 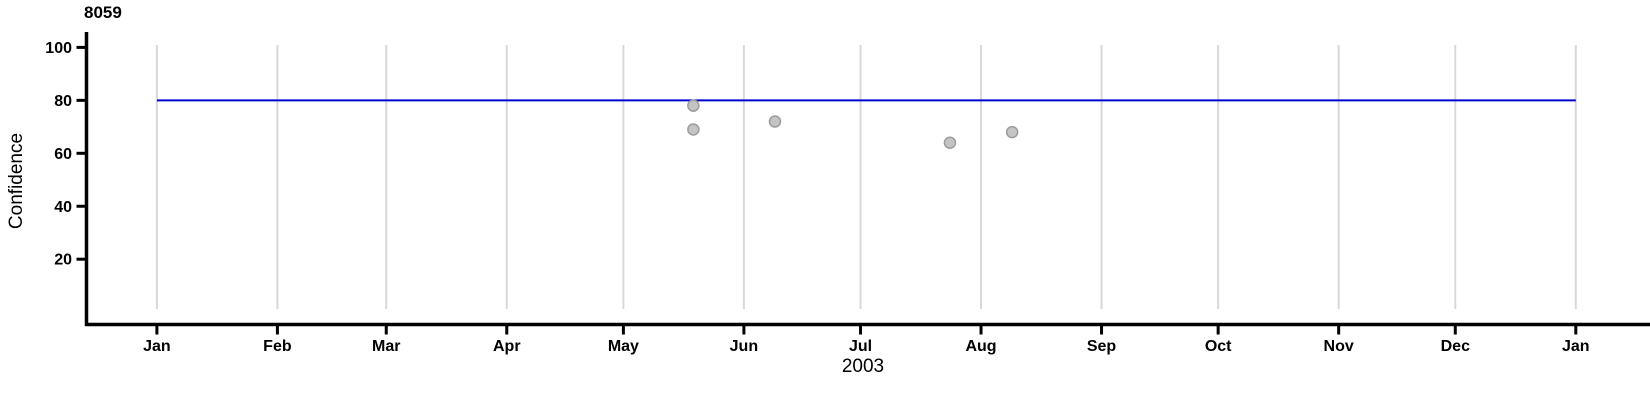 I want to click on x-axis-label: 2003, so click(x=863, y=366).